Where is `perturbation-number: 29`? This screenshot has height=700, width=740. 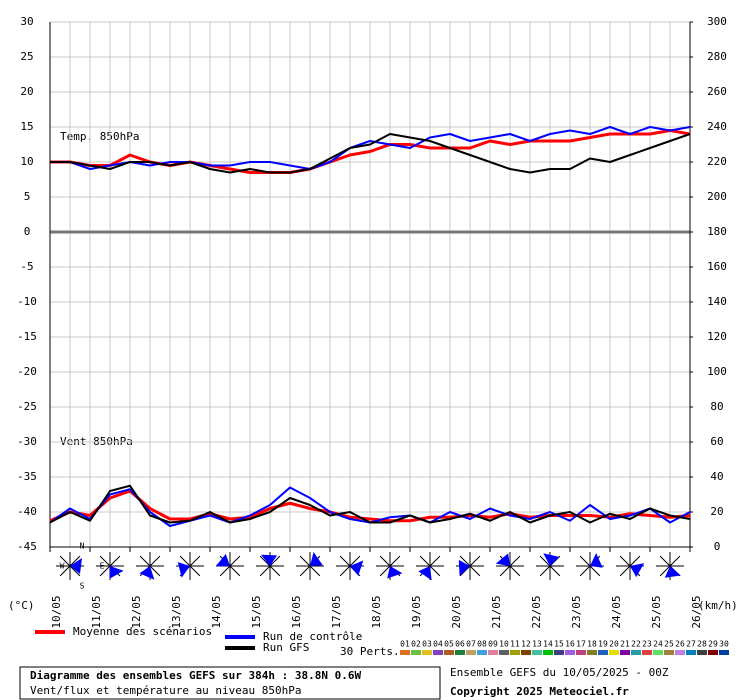
perturbation-number: 29 is located at coordinates (713, 644).